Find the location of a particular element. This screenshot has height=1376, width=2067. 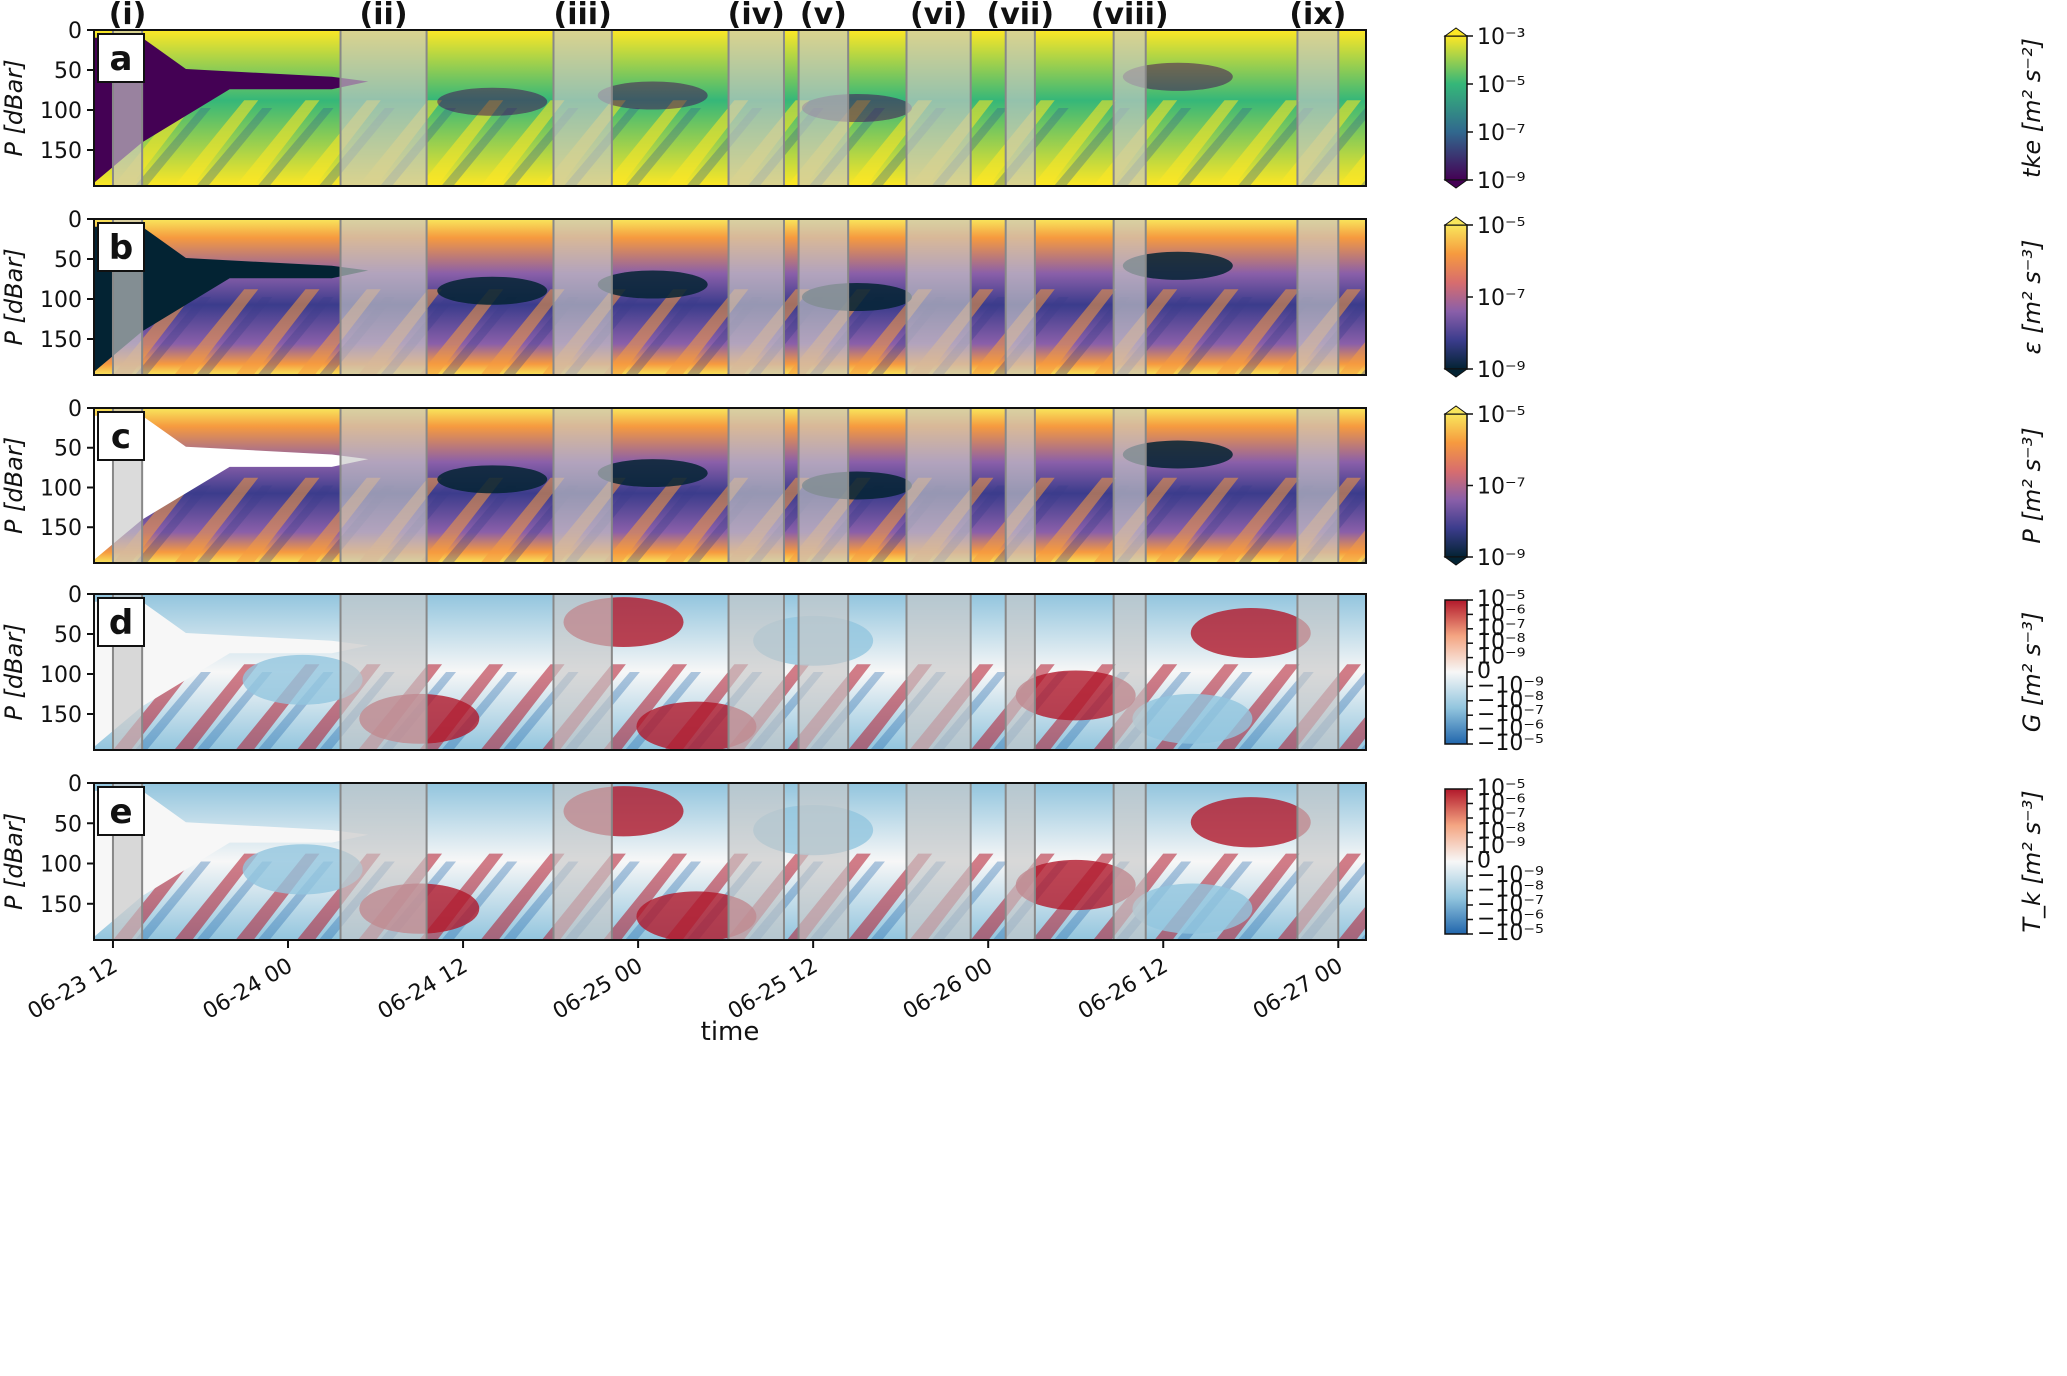

interval-label: (iii) is located at coordinates (583, 16).